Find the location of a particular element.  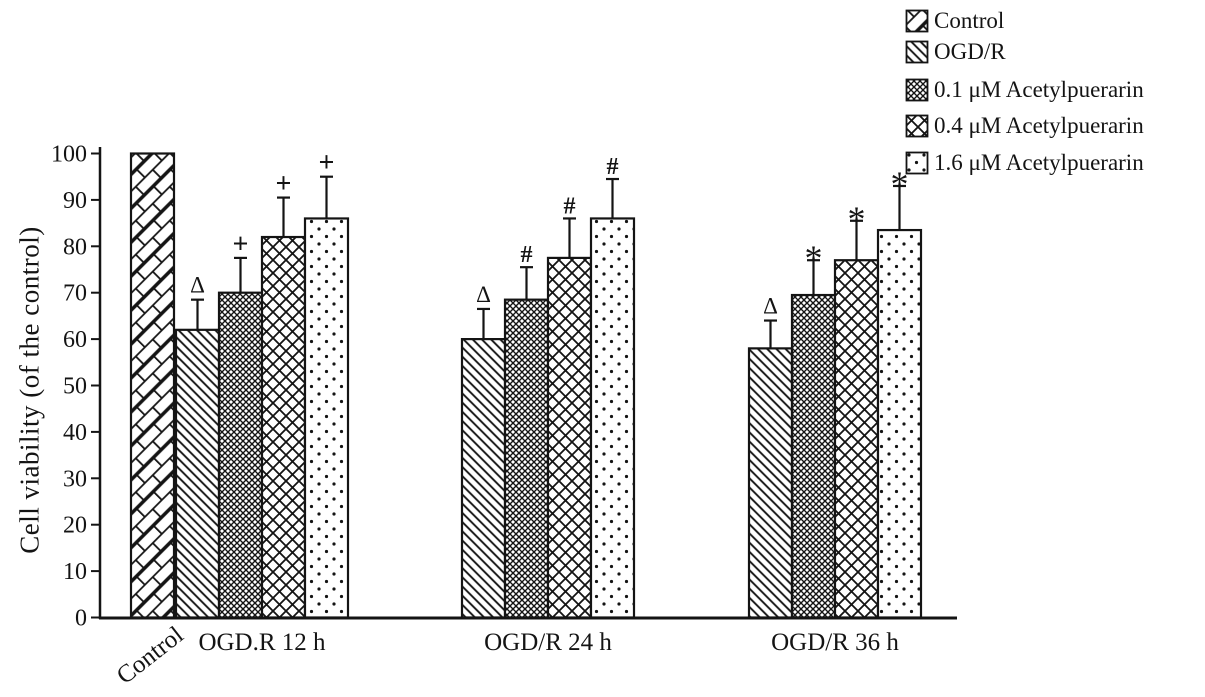

legend-item-0-4-m-acetylpuerarin: 0.4 μM Acetylpuerarin is located at coordinates (1055, 126).